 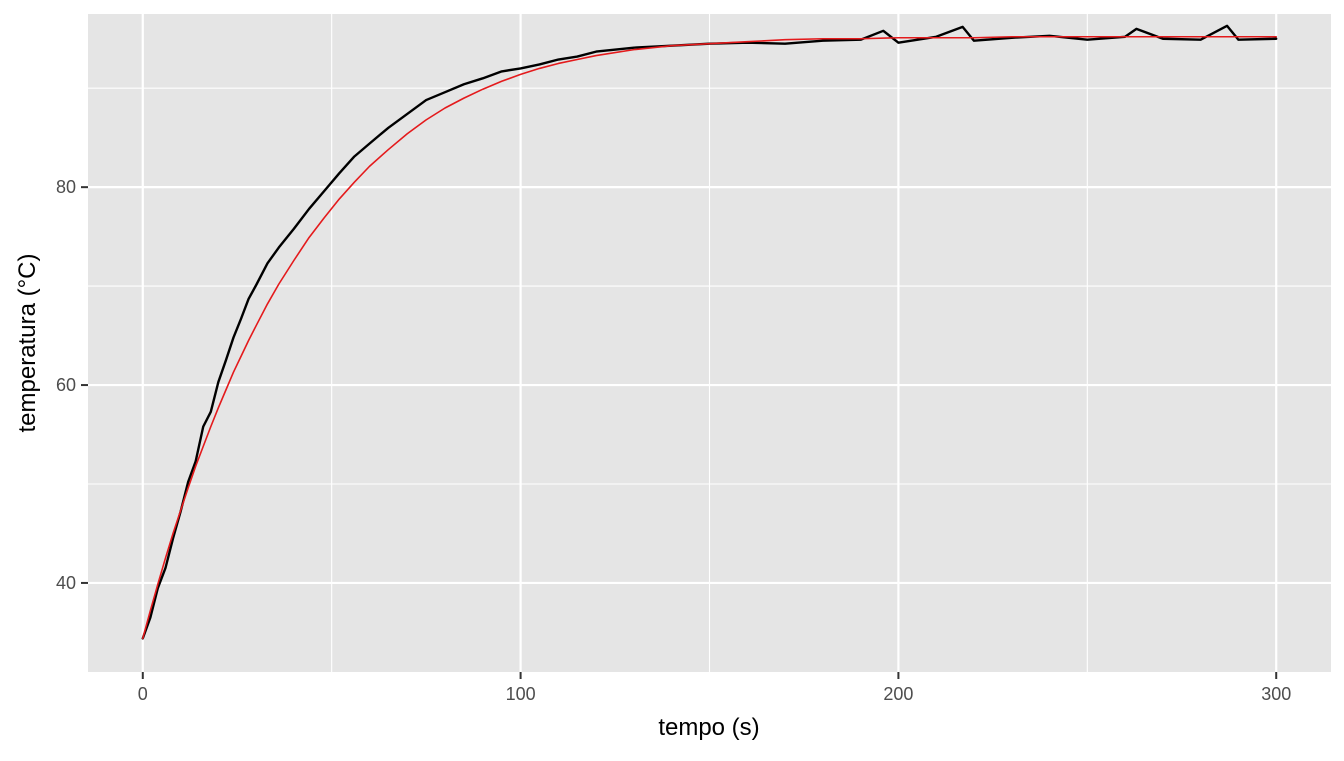 I want to click on x-tick-label: 100, so click(x=521, y=694).